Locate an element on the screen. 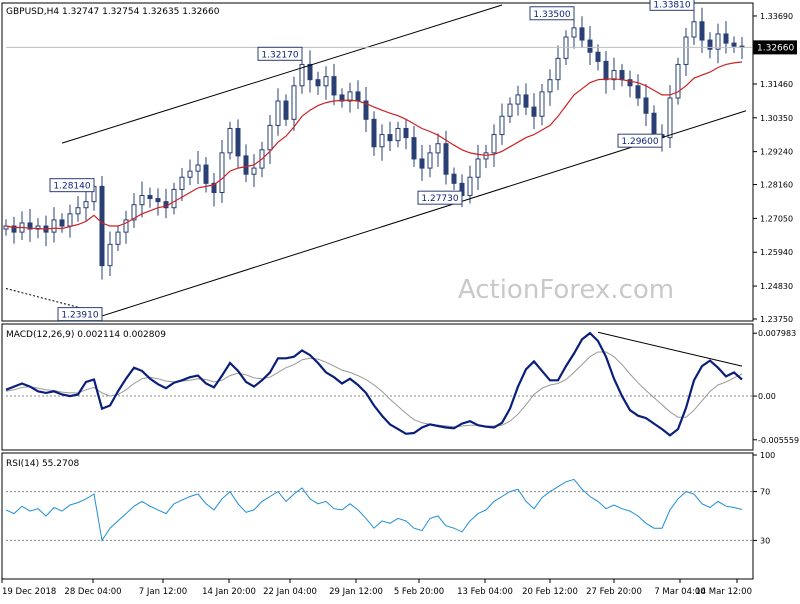 The height and width of the screenshot is (604, 800). annotation-label: 1.23910 is located at coordinates (79, 316).